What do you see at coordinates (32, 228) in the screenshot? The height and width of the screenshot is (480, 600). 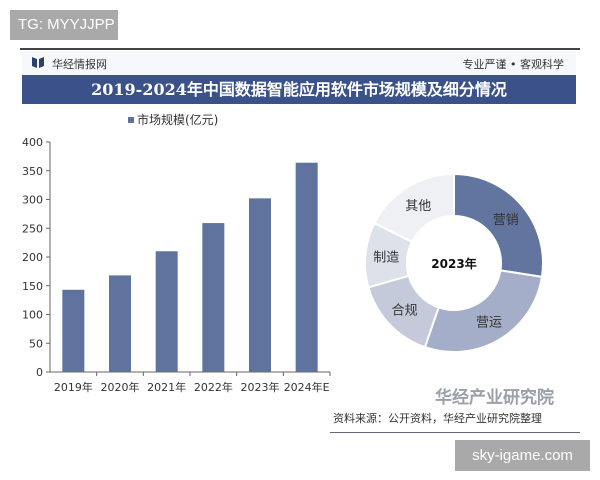 I see `y-tick-label: 250` at bounding box center [32, 228].